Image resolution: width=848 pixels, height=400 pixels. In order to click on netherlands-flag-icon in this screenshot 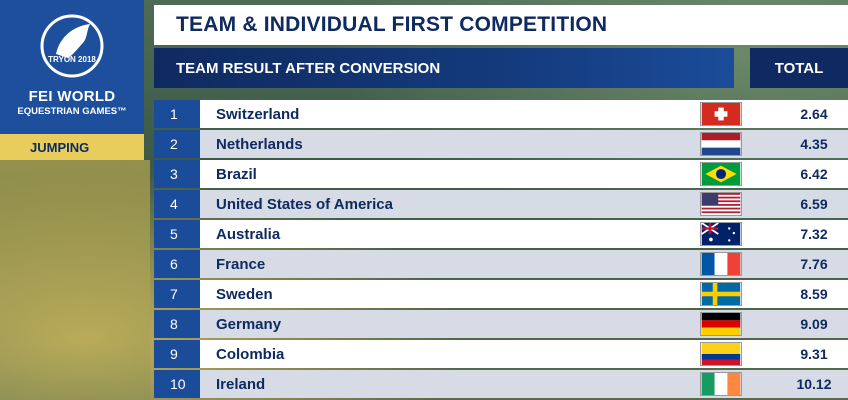, I will do `click(721, 144)`.